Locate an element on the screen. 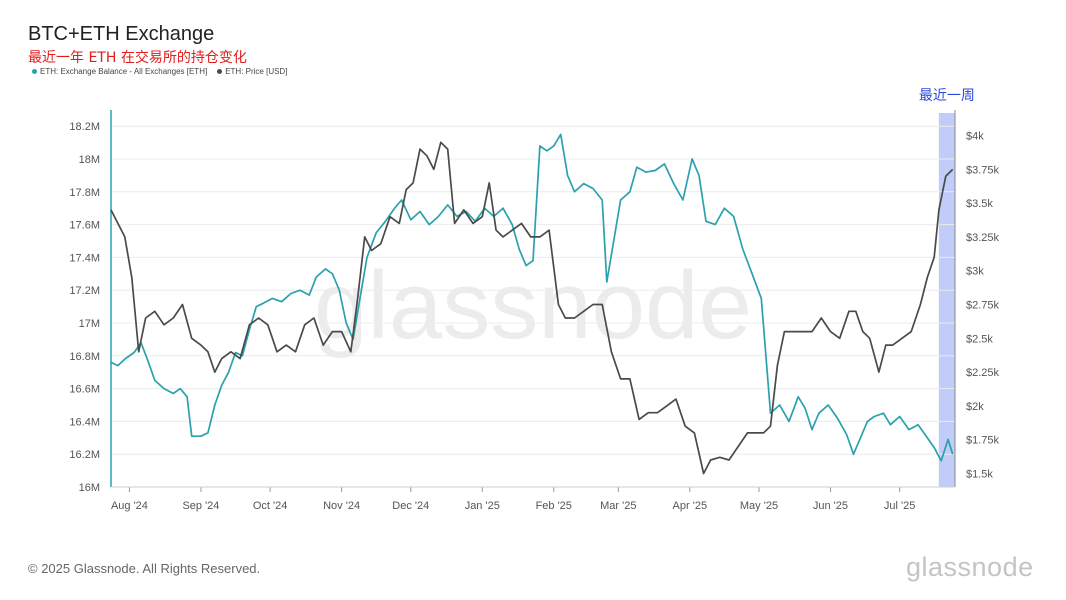 This screenshot has width=1066, height=600. x-tick-label: Jun '25 is located at coordinates (830, 506).